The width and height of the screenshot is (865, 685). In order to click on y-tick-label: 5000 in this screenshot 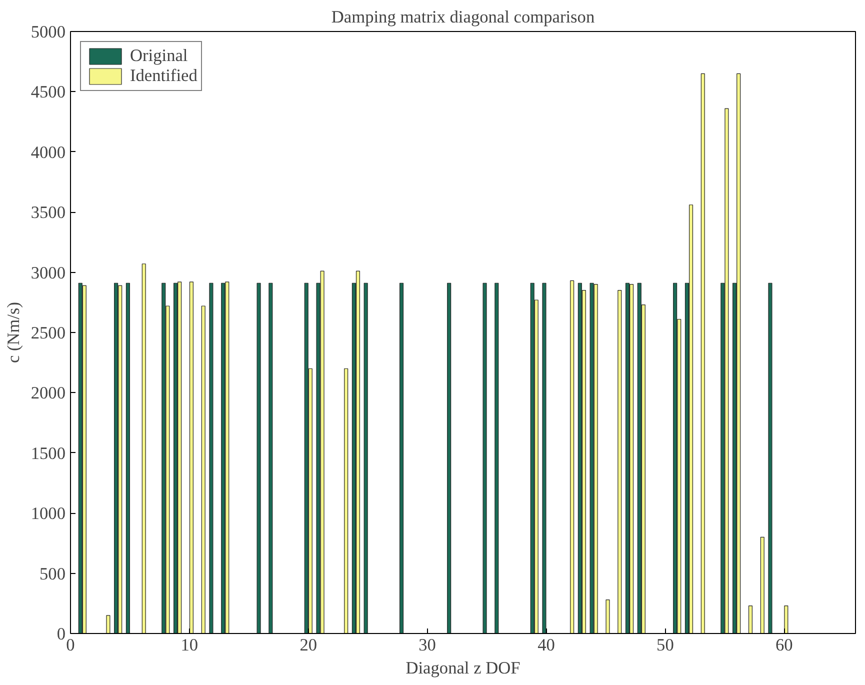, I will do `click(48, 32)`.